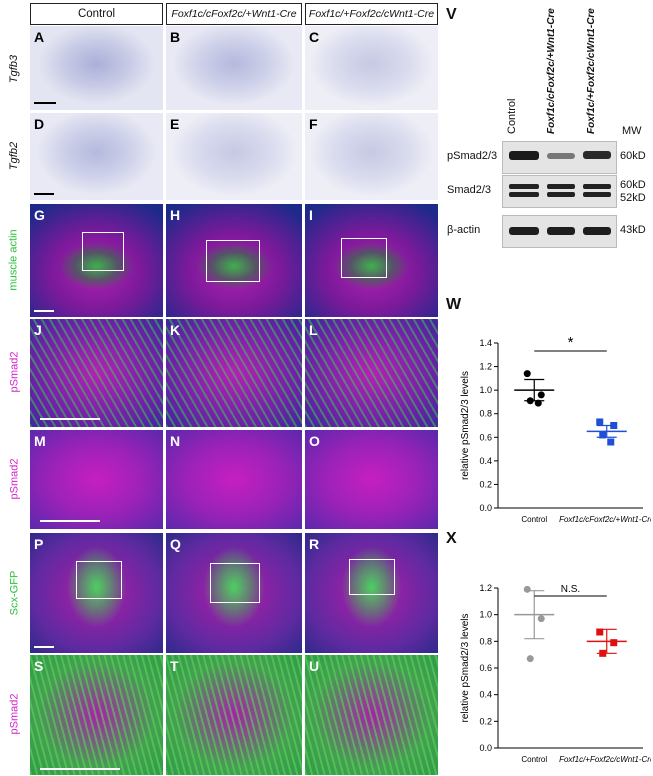 This screenshot has height=776, width=653. Describe the element at coordinates (534, 519) in the screenshot. I see `x-tick-label: Control` at that location.